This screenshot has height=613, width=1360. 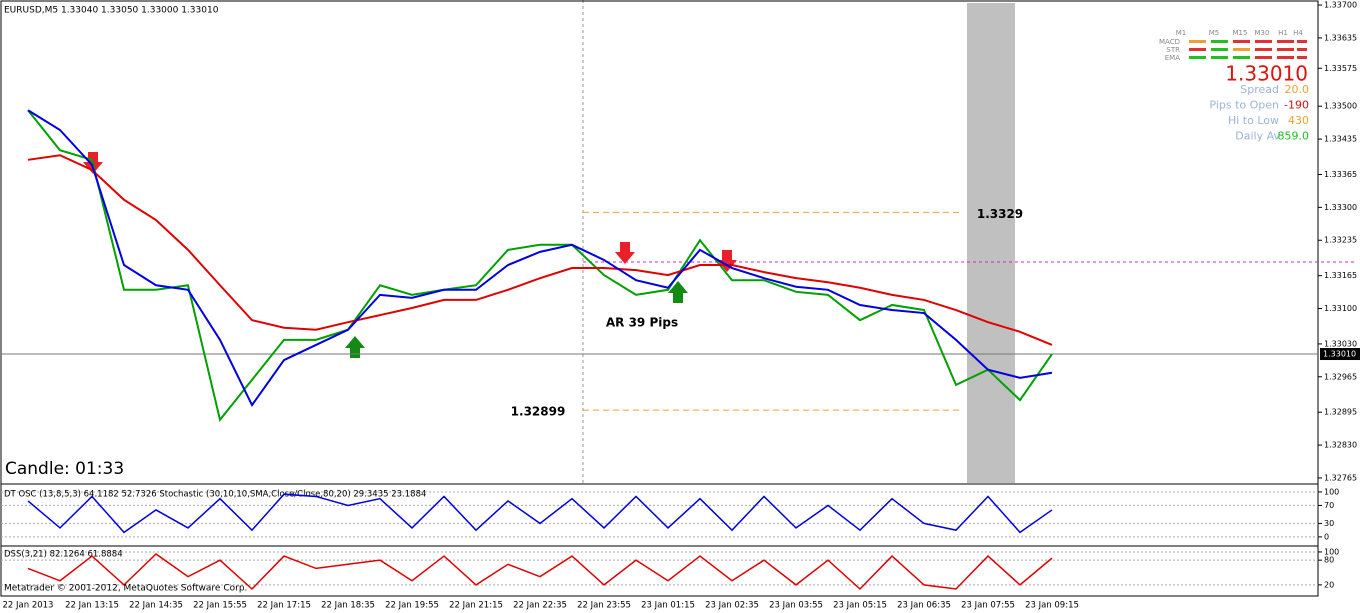 I want to click on x-tick-label: 23 Jan 01:15, so click(x=668, y=606).